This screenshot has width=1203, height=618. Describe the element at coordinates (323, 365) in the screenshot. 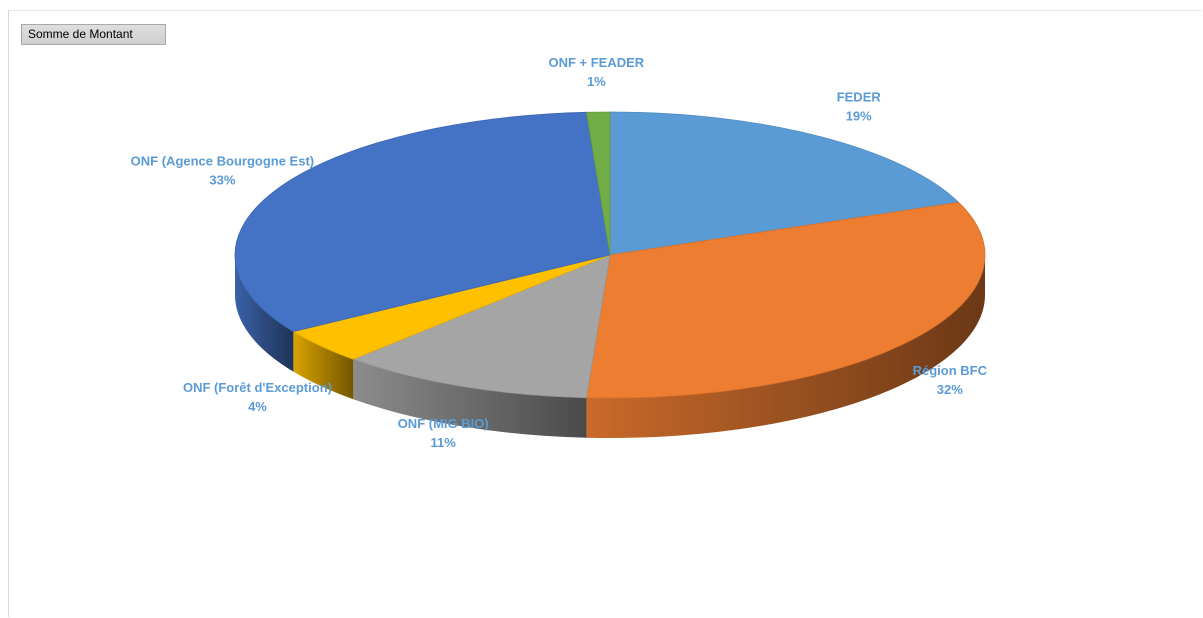

I see `pie-side-onf-for-t-d-exception-` at that location.